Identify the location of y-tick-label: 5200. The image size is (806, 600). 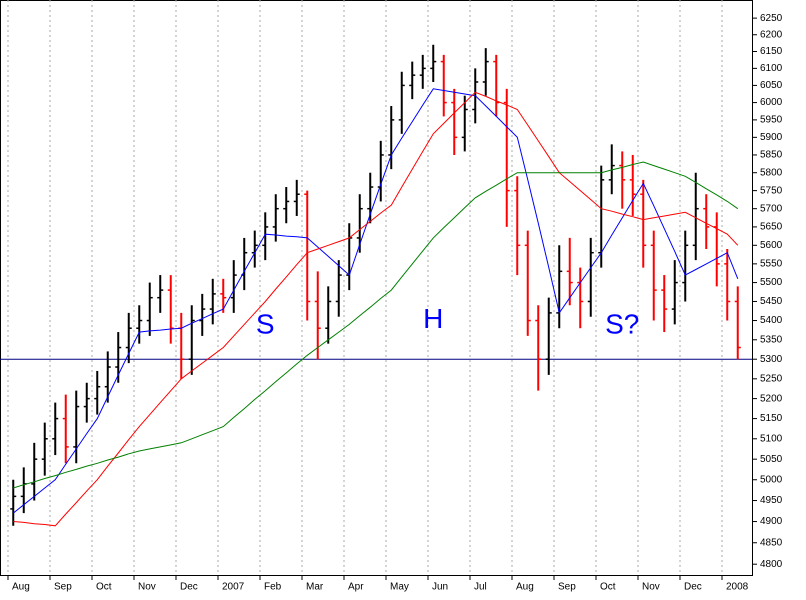
(771, 398).